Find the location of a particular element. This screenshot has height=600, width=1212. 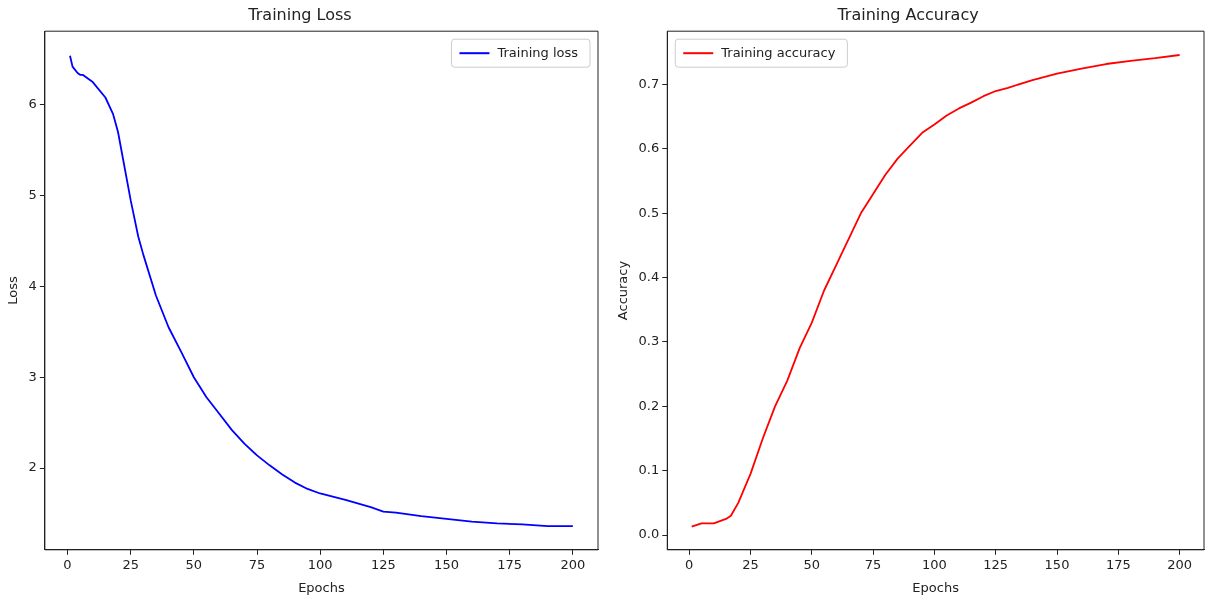

y-tick-label: 0.4 is located at coordinates (649, 277).